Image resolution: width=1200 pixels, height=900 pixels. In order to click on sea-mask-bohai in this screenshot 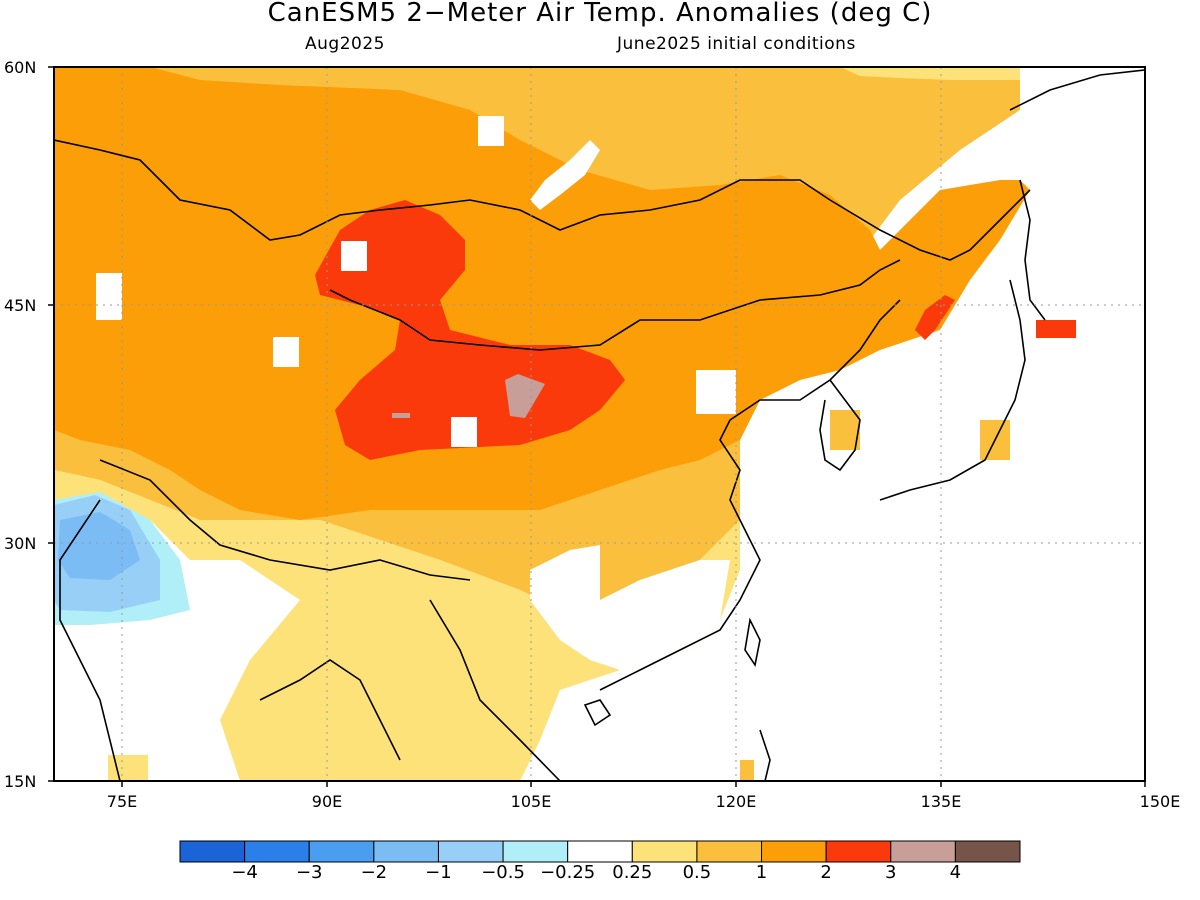, I will do `click(716, 392)`.